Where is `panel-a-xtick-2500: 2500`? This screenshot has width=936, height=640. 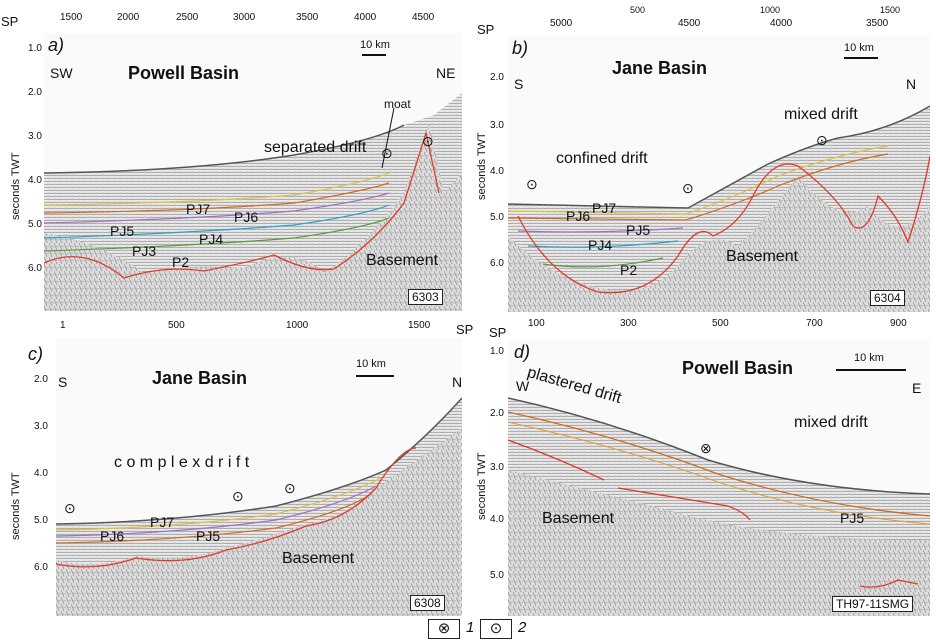 panel-a-xtick-2500: 2500 is located at coordinates (187, 17).